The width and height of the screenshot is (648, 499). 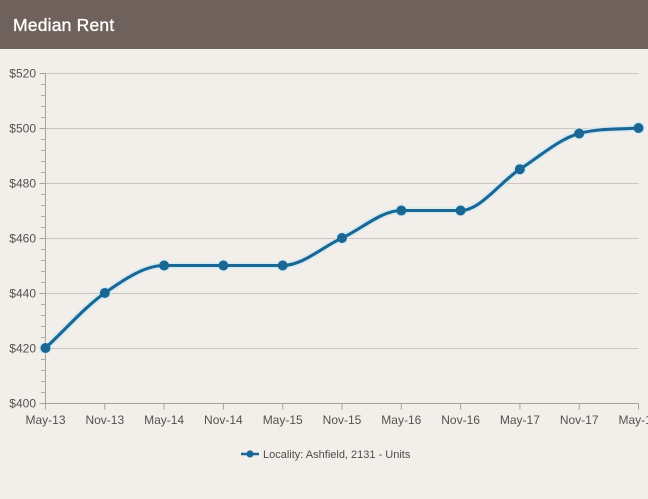 I want to click on svg-text: May-13, so click(x=45, y=420).